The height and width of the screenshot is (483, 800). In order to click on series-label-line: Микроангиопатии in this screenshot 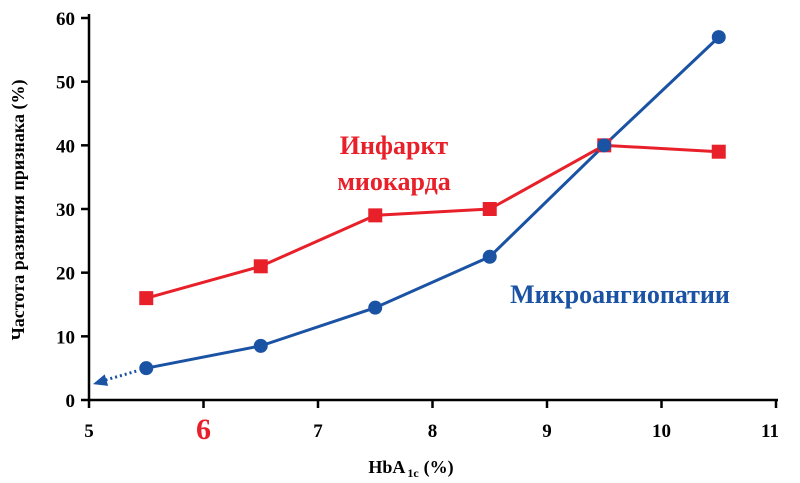, I will do `click(620, 294)`.